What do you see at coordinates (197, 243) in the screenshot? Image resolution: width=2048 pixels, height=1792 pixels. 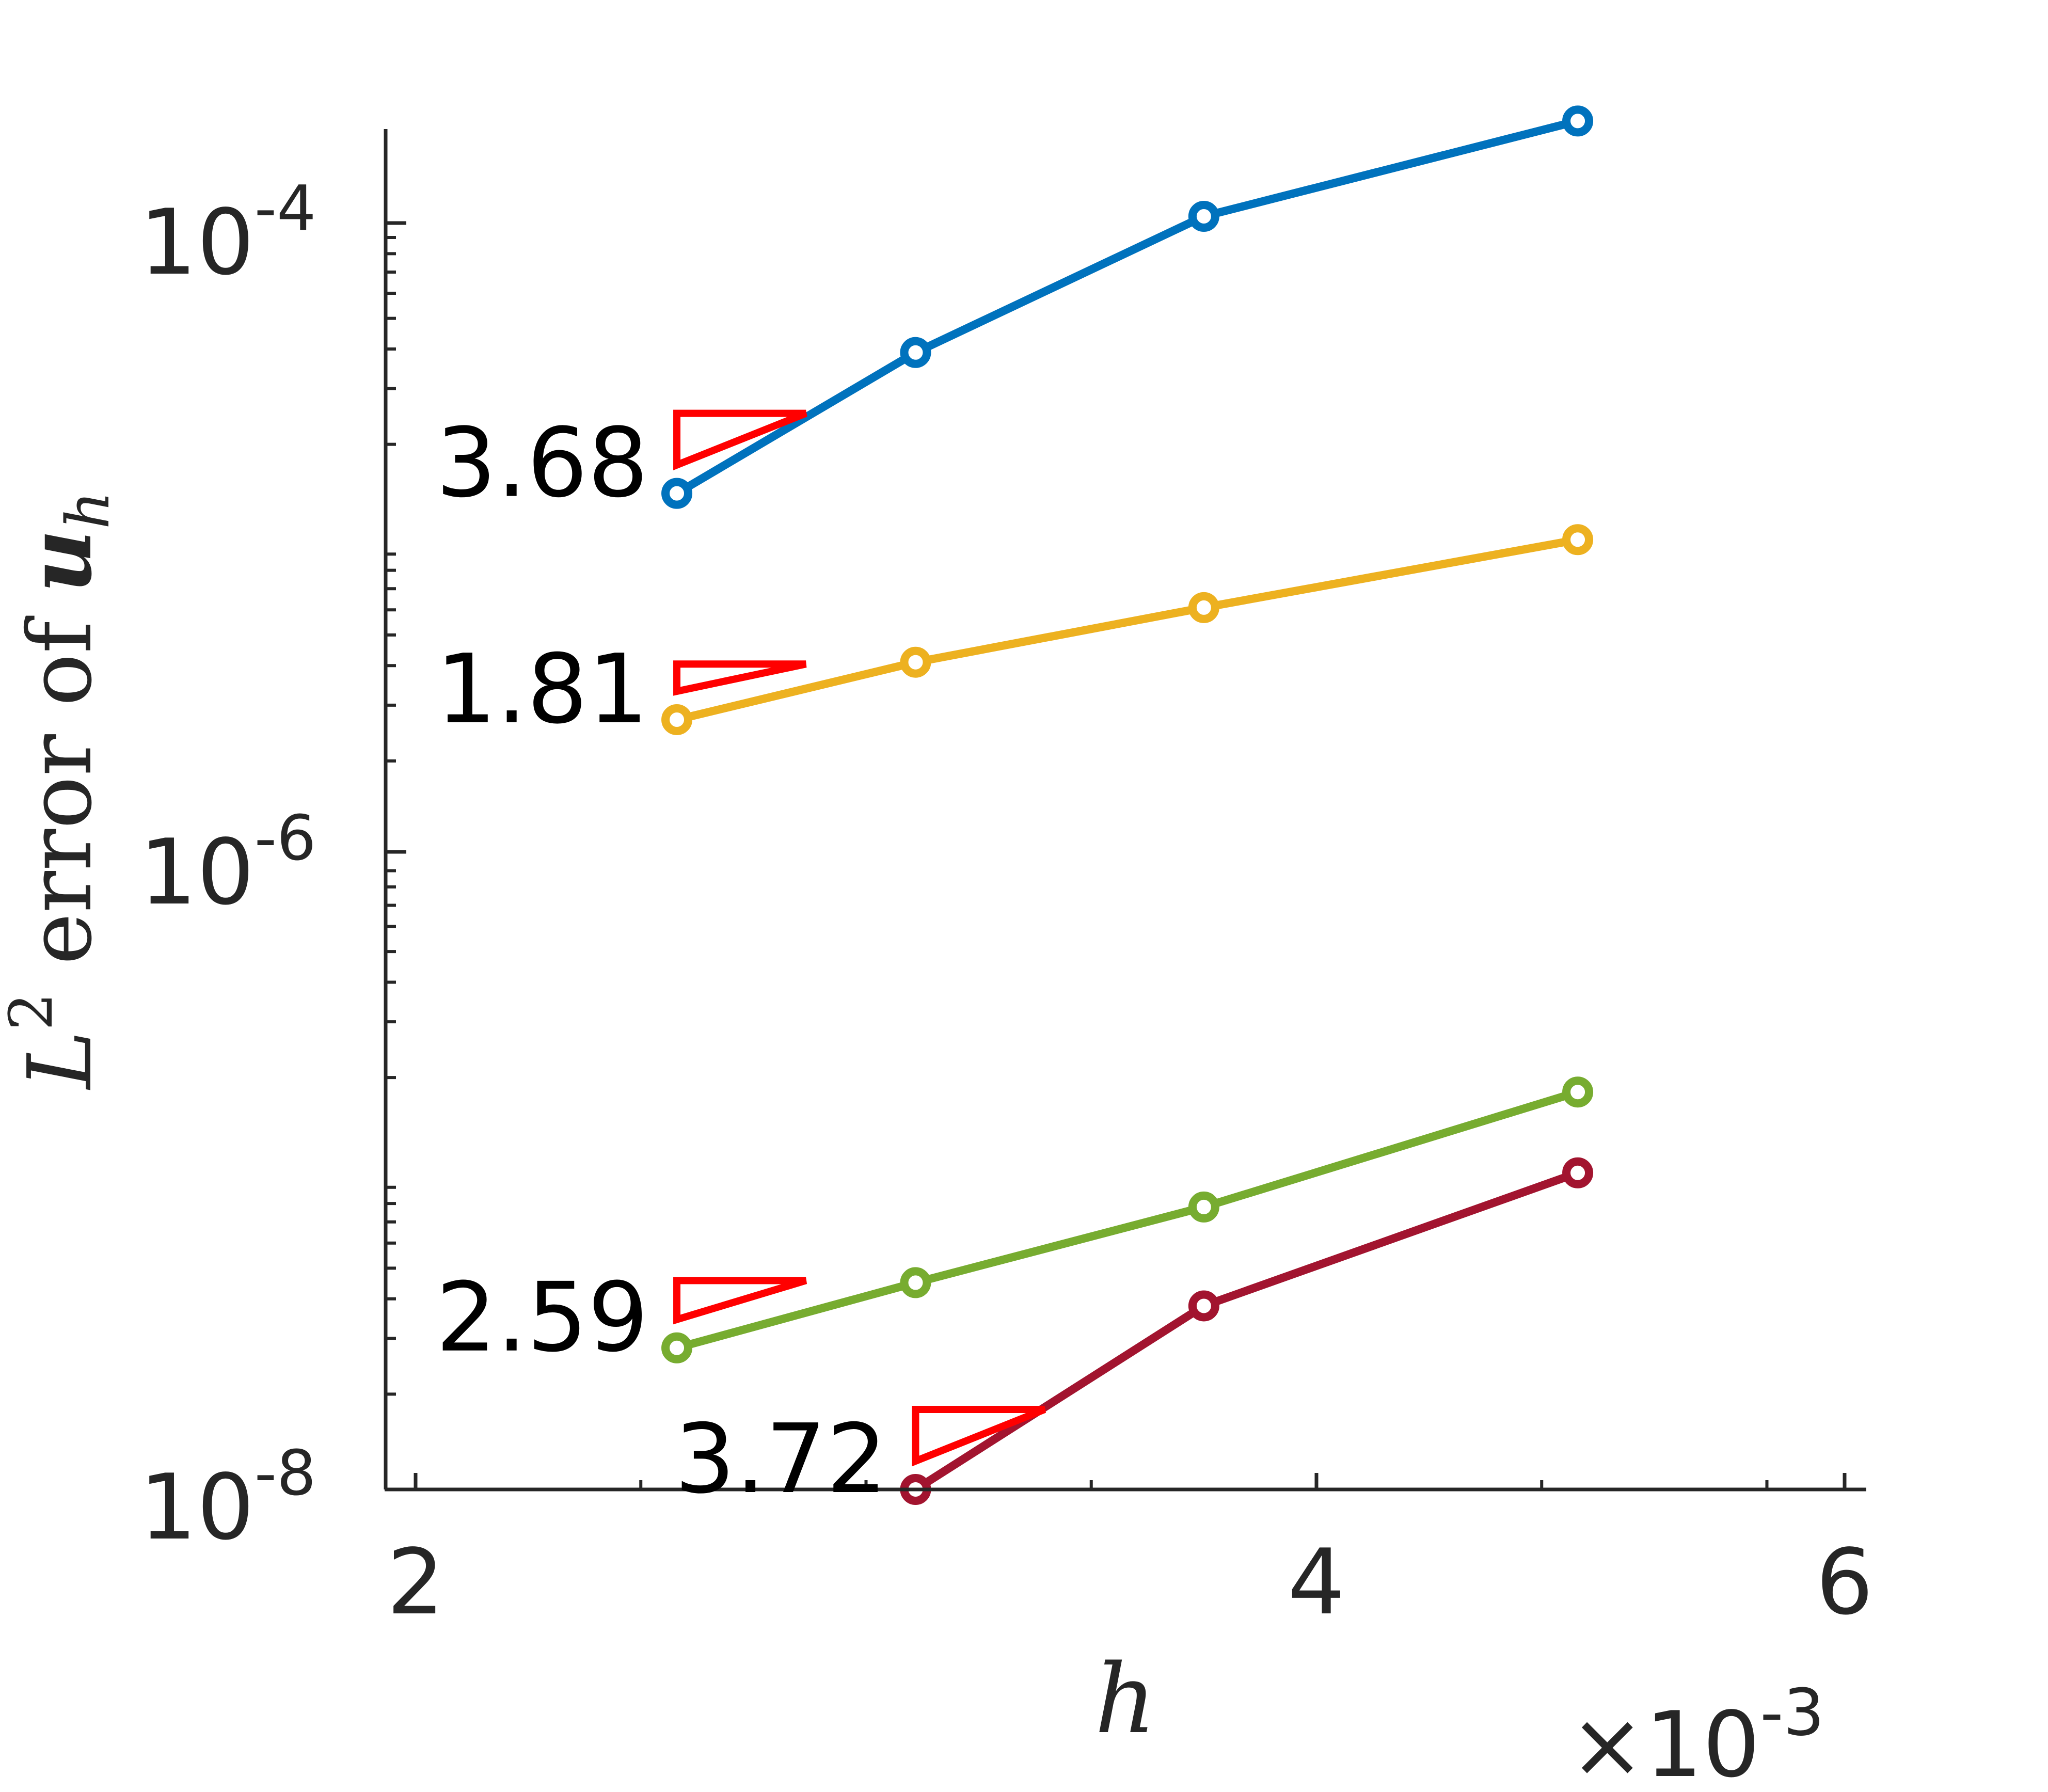 I see `y-tick-label-1e-4-base: 10` at bounding box center [197, 243].